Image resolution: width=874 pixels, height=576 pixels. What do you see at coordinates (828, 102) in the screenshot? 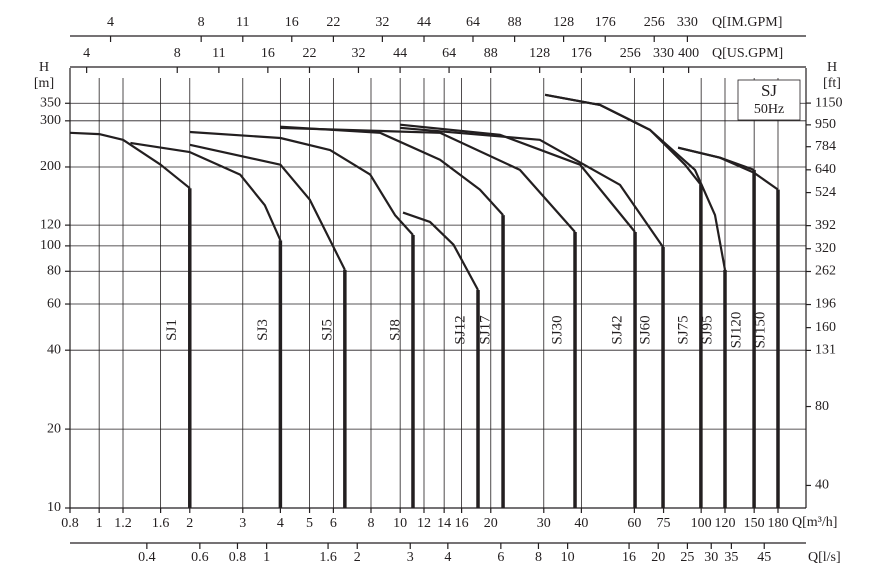
I see `y2-tick-label: 1150` at bounding box center [828, 102].